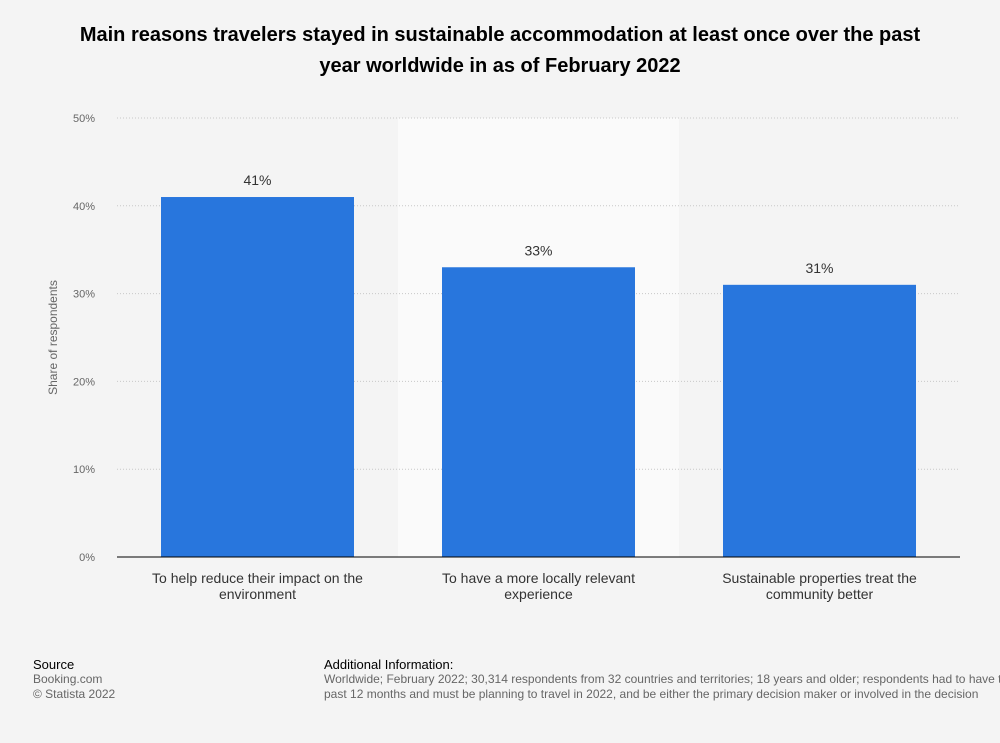  Describe the element at coordinates (538, 594) in the screenshot. I see `x-category-label: experience` at that location.